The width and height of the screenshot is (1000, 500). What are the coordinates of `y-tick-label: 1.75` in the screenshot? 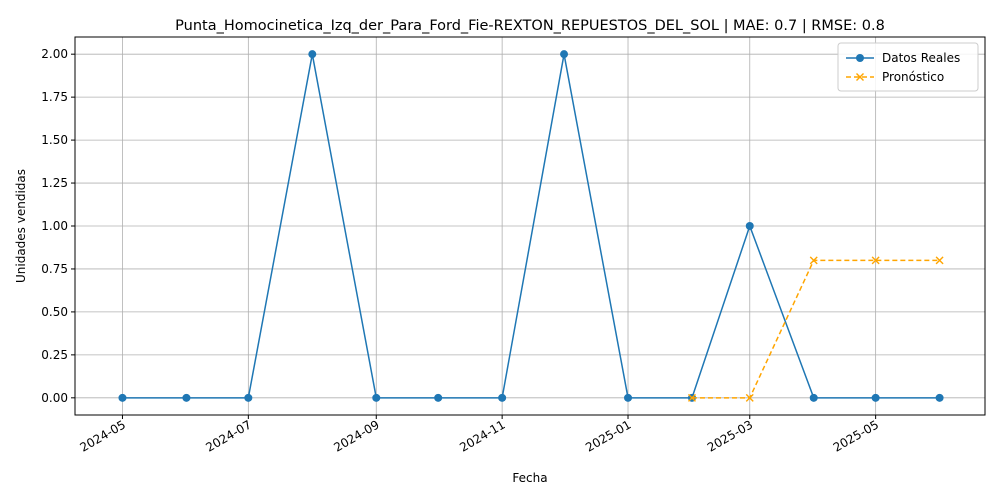 It's located at (54, 97).